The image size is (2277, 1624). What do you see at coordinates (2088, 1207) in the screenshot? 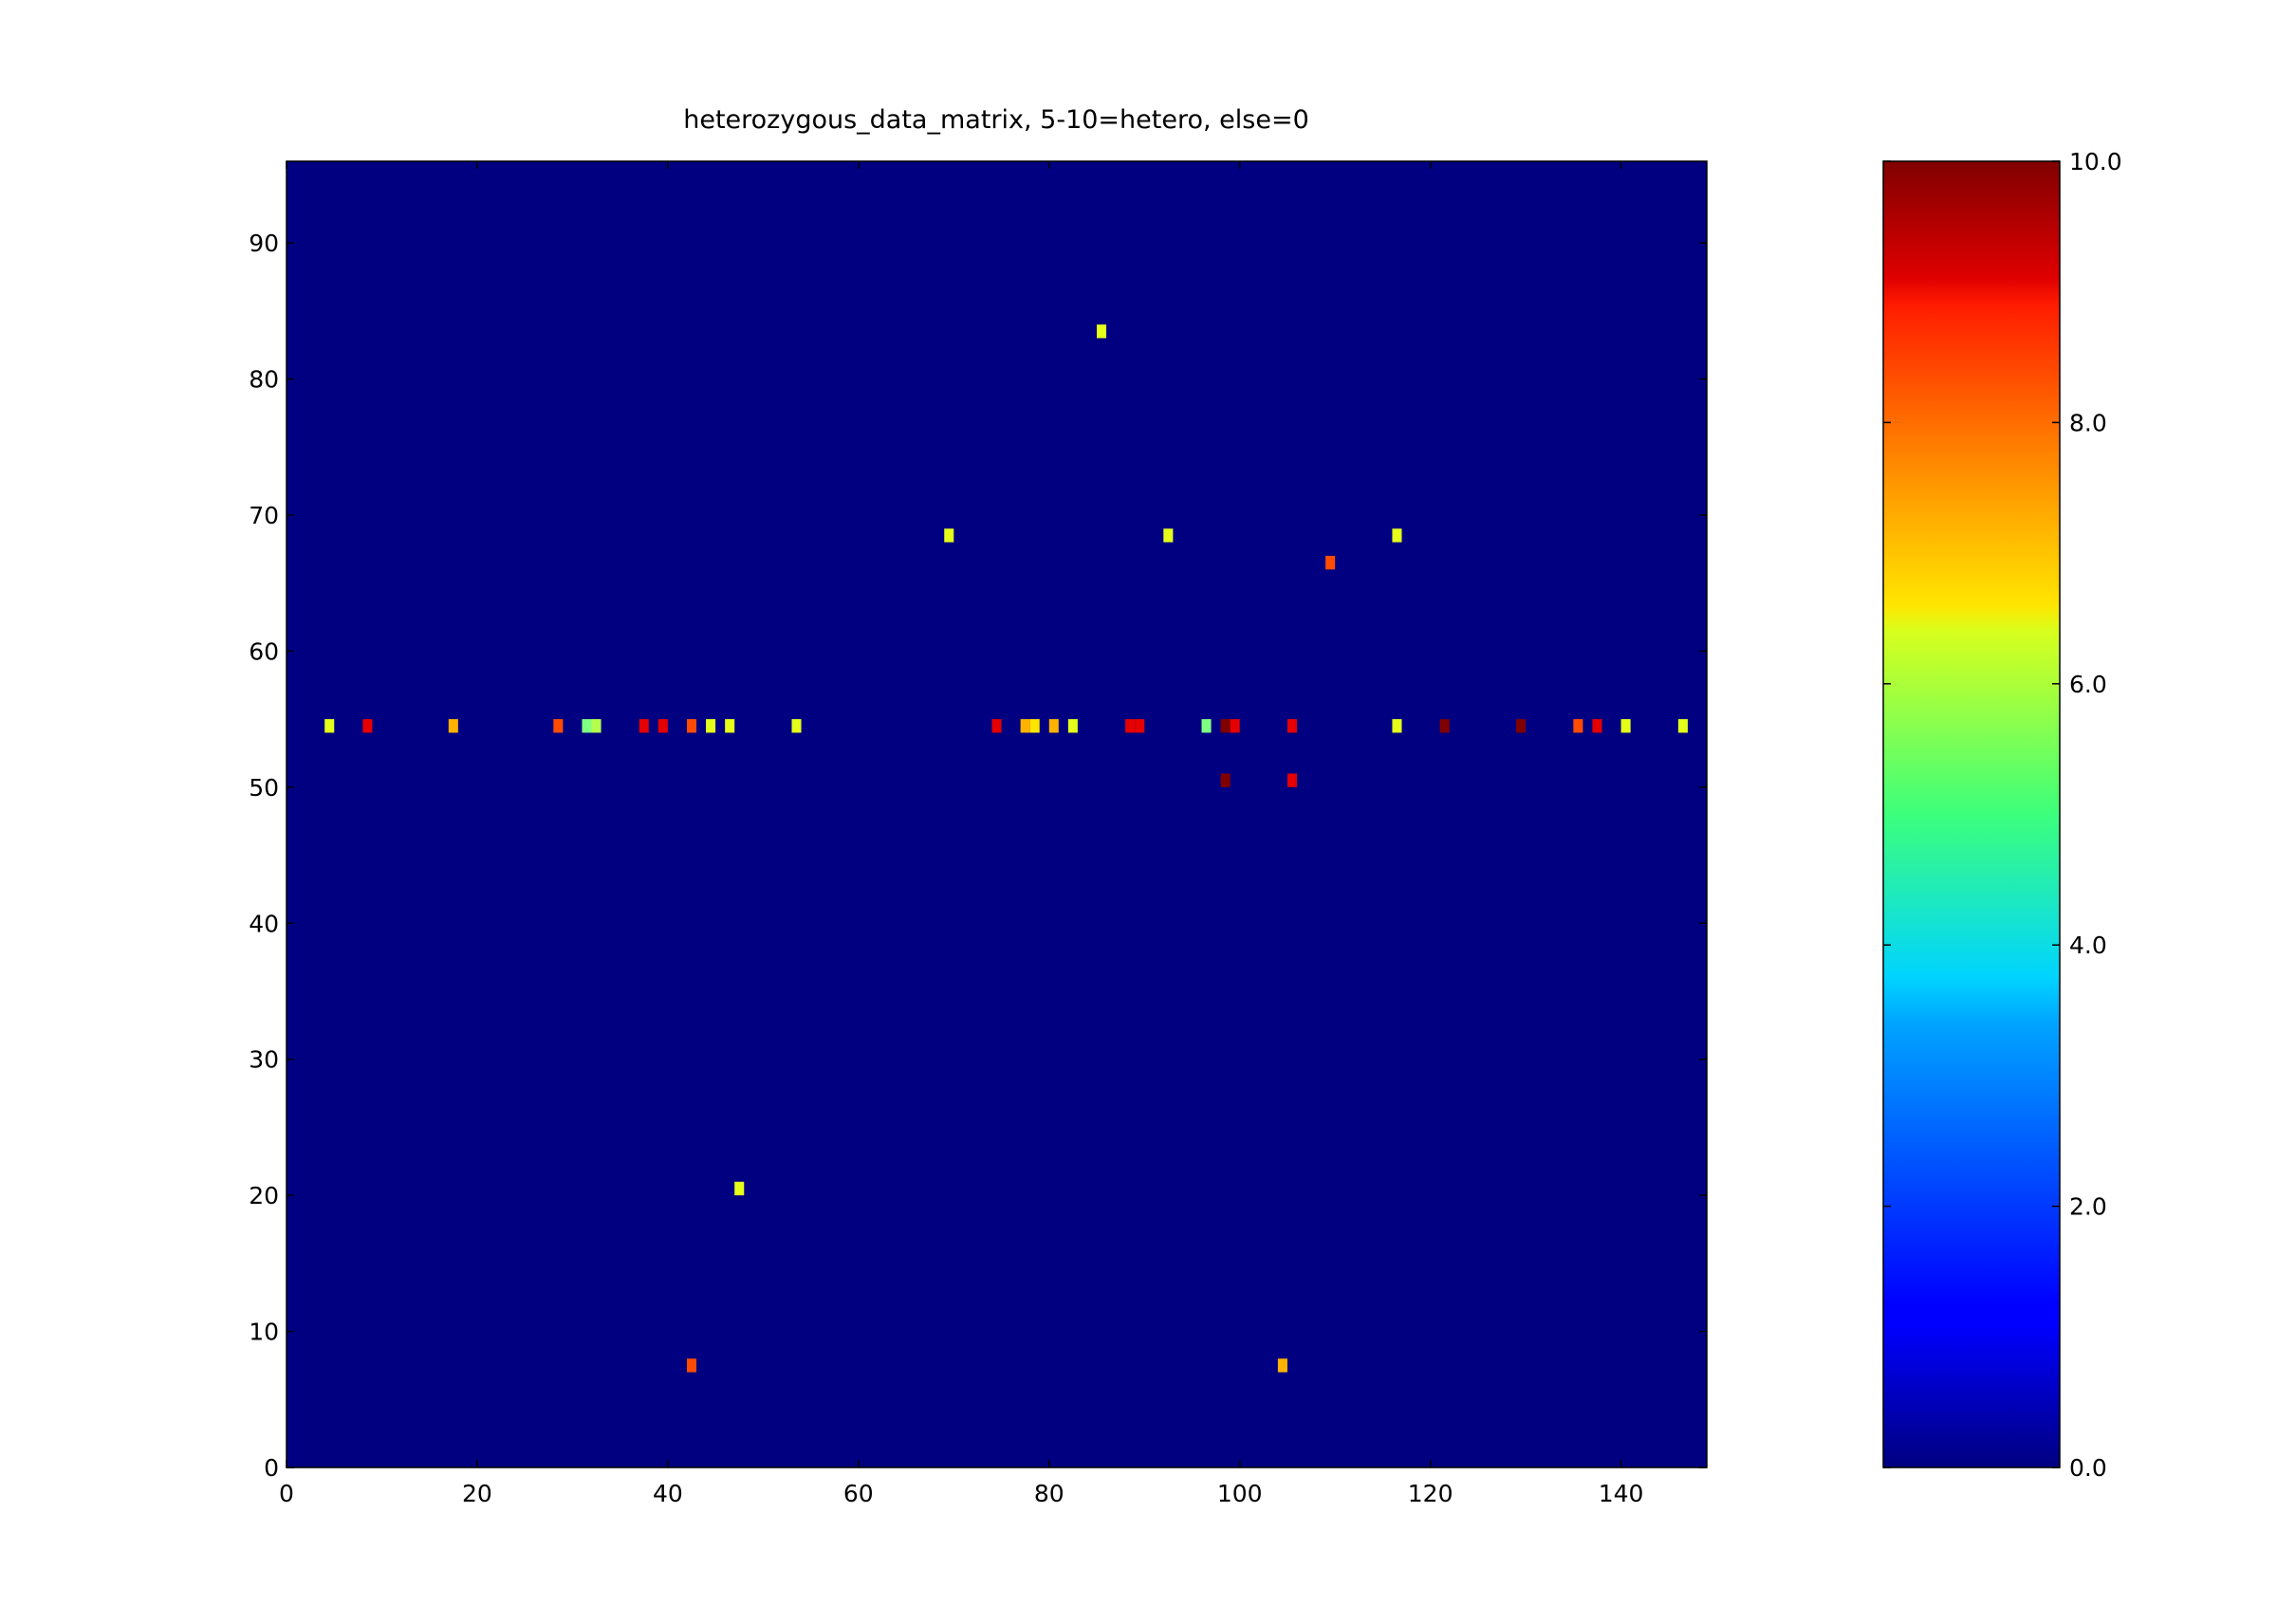
I see `colorbar-tick-label: 2.0` at bounding box center [2088, 1207].